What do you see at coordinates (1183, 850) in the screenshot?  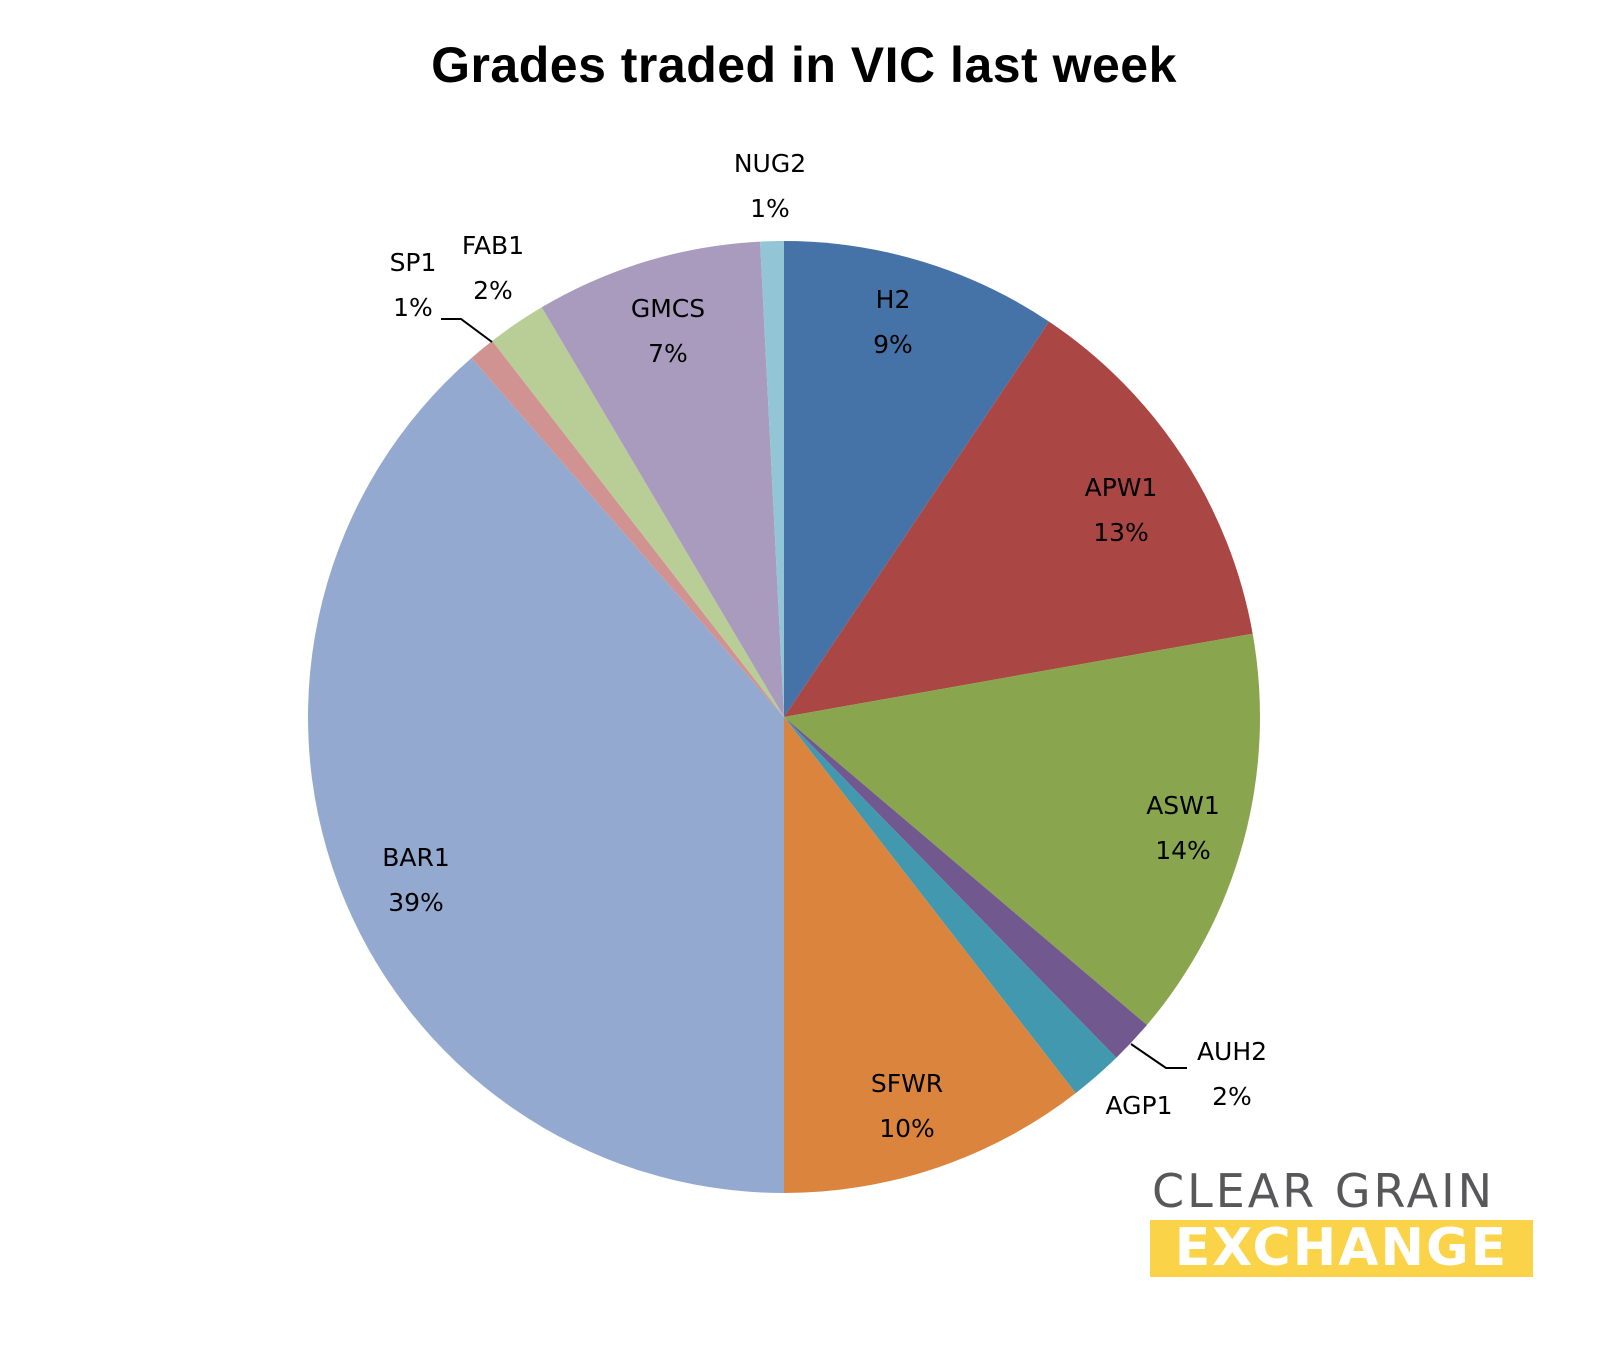 I see `label-pct-asw1: 14%` at bounding box center [1183, 850].